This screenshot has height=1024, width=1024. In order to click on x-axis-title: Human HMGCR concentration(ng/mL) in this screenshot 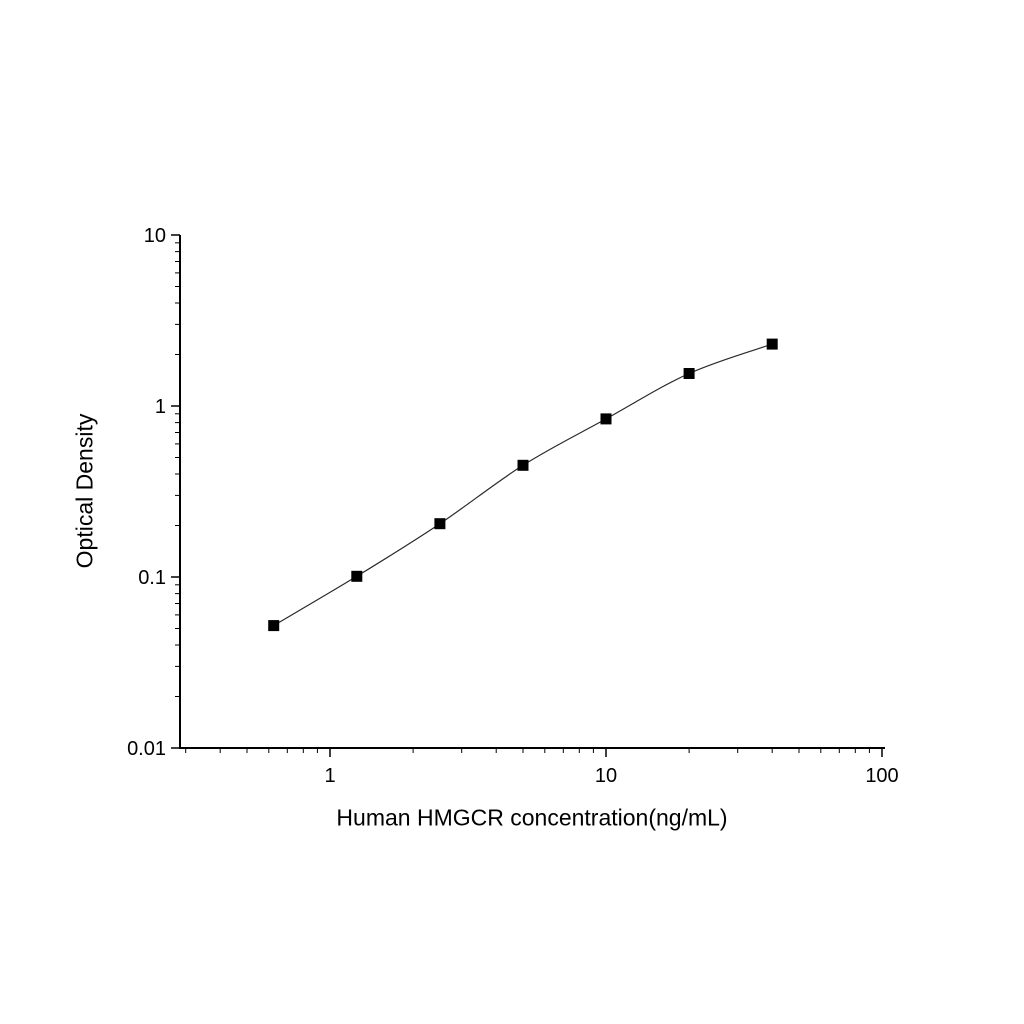, I will do `click(532, 817)`.